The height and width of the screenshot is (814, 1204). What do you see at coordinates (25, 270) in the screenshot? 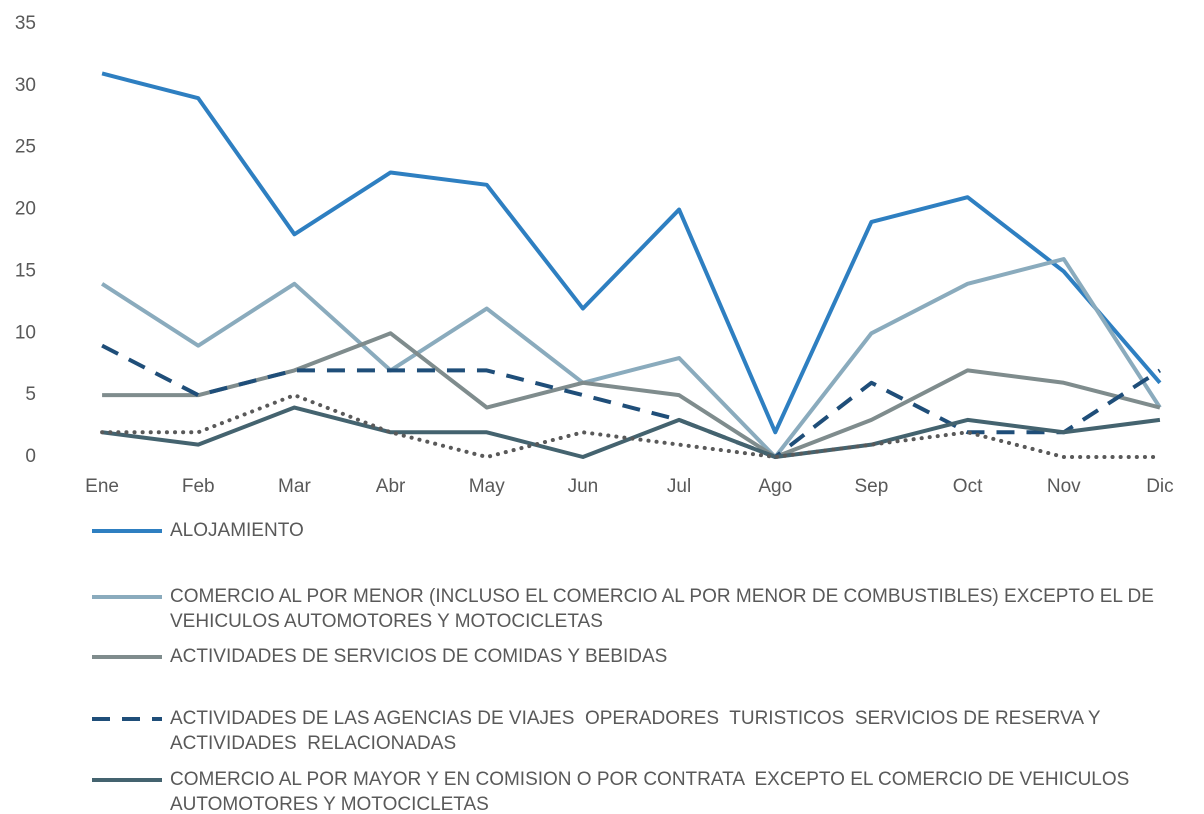
I see `y-tick-label: 15` at bounding box center [25, 270].